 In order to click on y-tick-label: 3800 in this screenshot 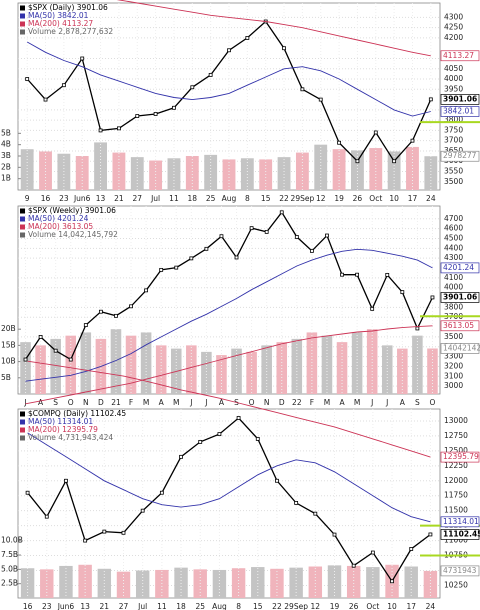, I will do `click(453, 119)`.